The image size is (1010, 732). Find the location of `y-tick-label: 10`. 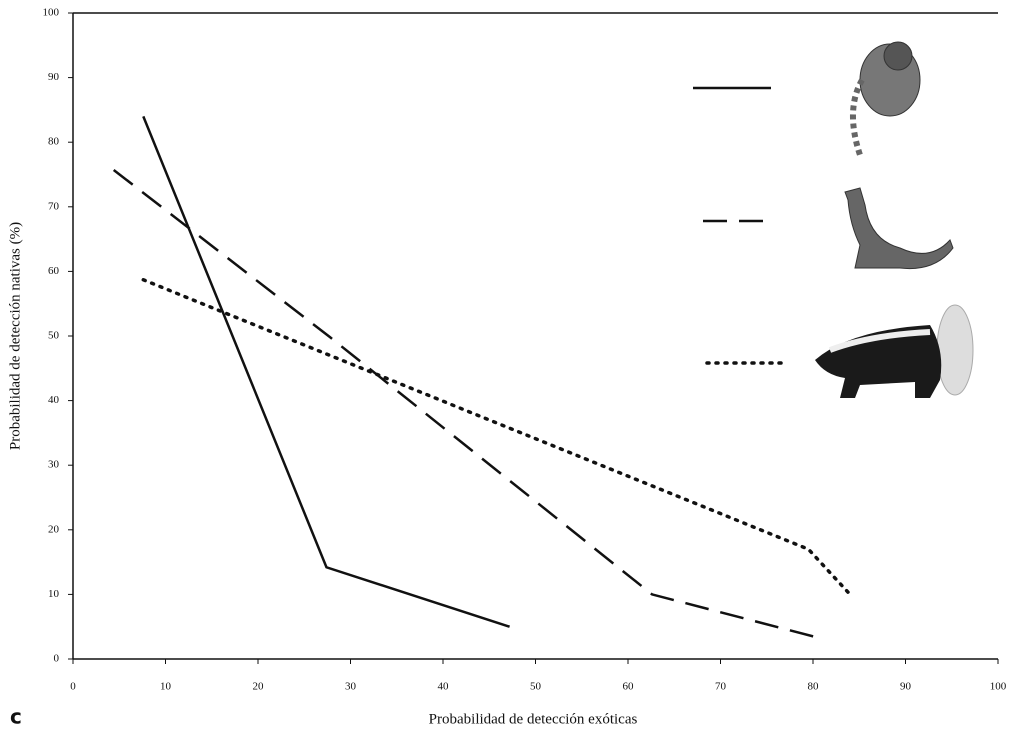

y-tick-label: 10 is located at coordinates (54, 594).